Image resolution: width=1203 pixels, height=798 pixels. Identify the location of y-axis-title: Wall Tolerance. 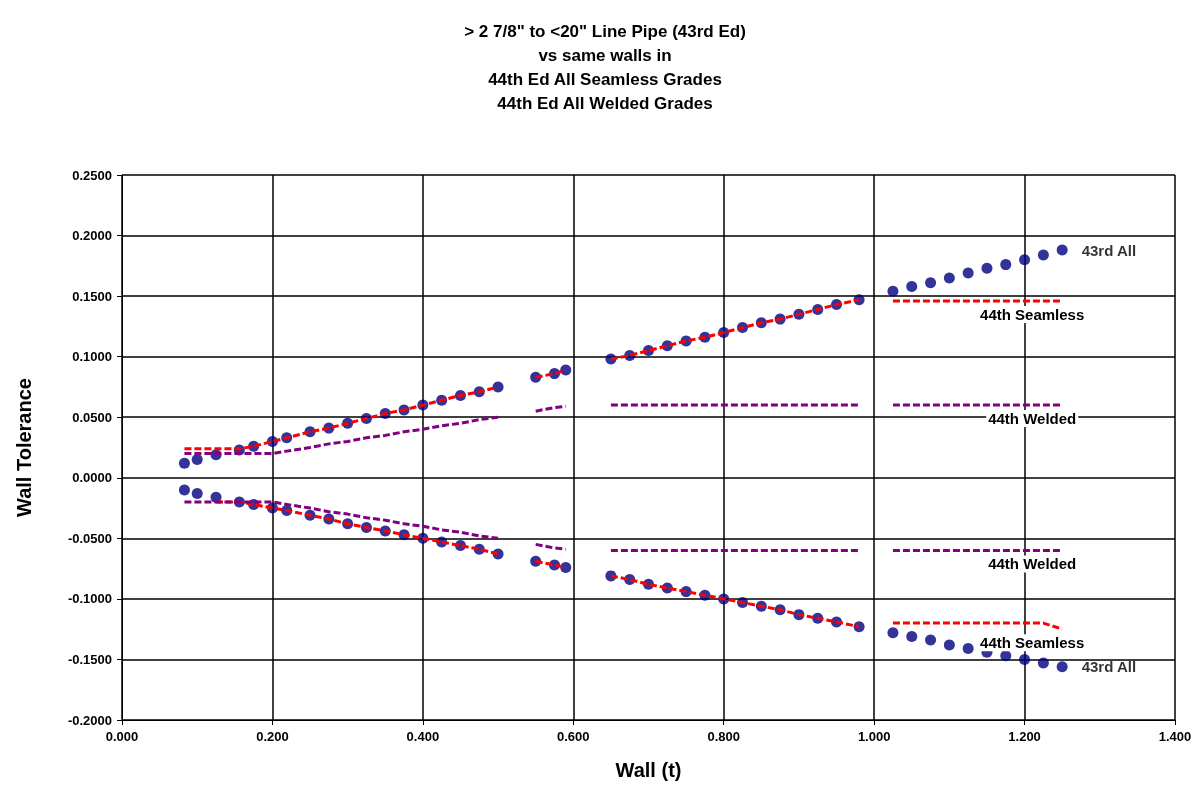
(24, 447).